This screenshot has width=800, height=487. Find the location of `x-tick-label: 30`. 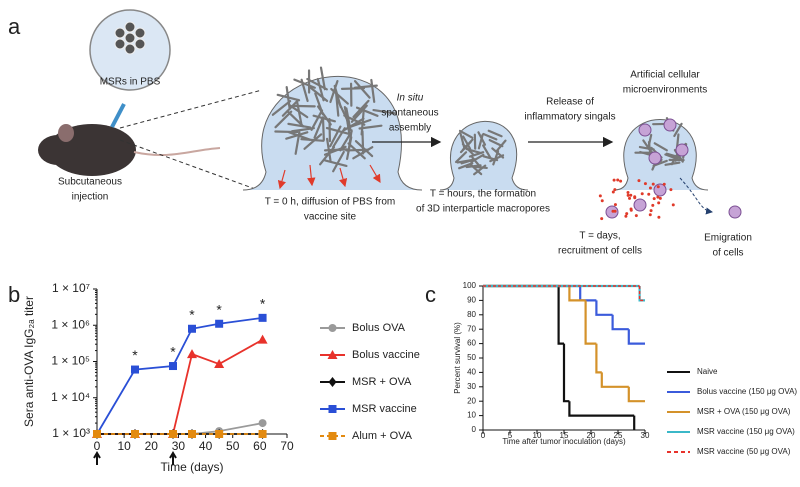

x-tick-label: 30 is located at coordinates (179, 446).